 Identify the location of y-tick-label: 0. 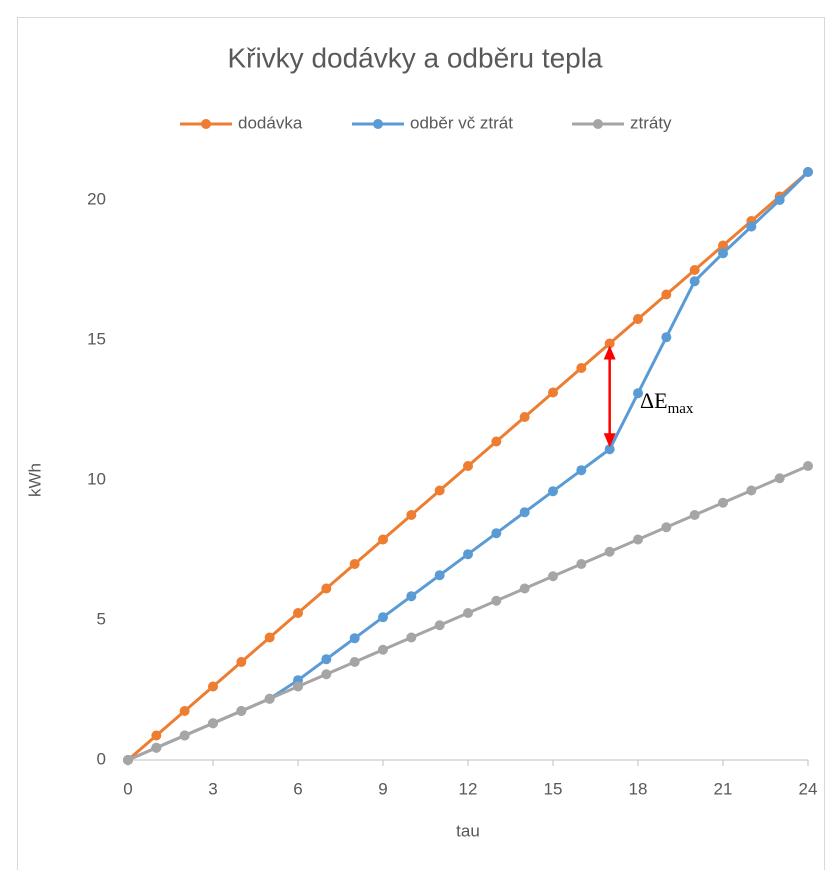
(101, 758).